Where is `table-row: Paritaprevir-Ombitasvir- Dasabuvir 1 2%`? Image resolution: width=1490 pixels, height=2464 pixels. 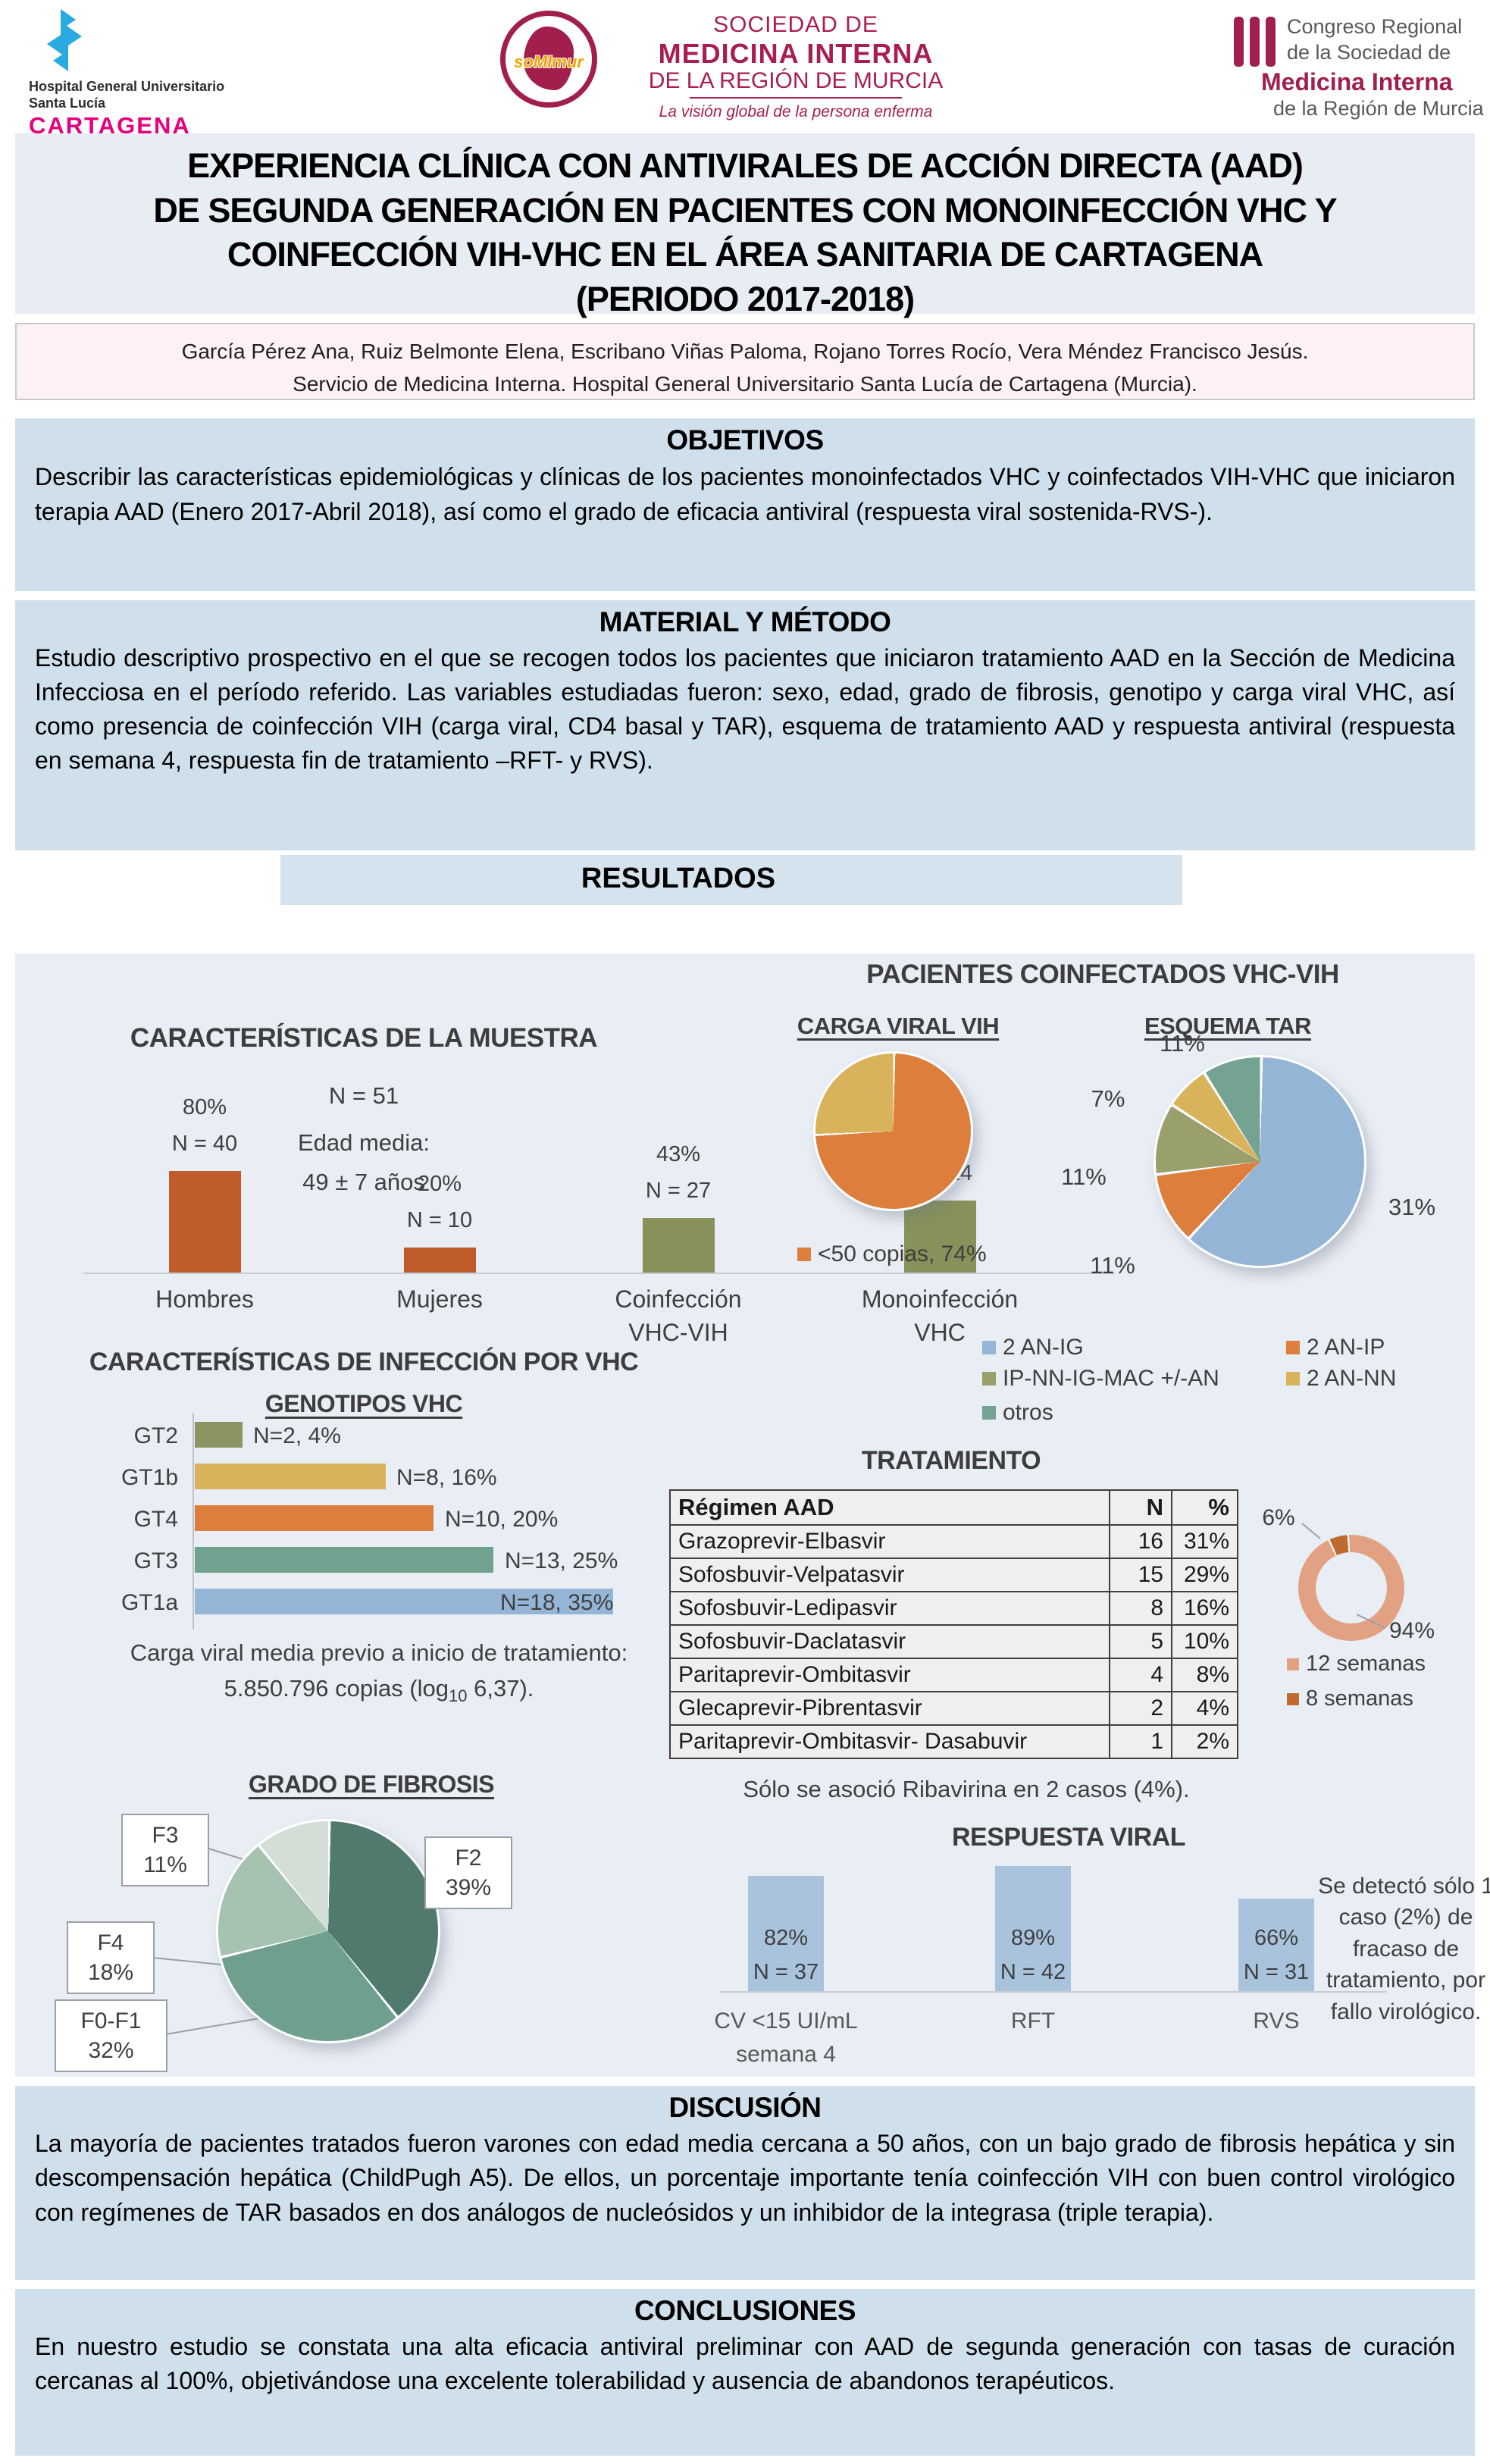 table-row: Paritaprevir-Ombitasvir- Dasabuvir 1 2% is located at coordinates (954, 1741).